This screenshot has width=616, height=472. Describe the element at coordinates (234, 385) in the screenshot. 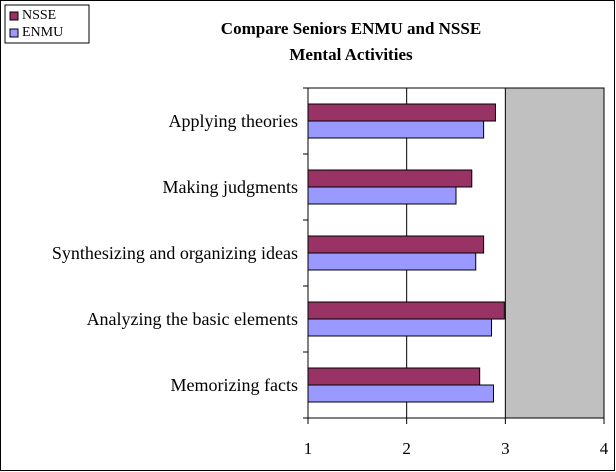

I see `y-tick-label: Memorizing facts` at that location.